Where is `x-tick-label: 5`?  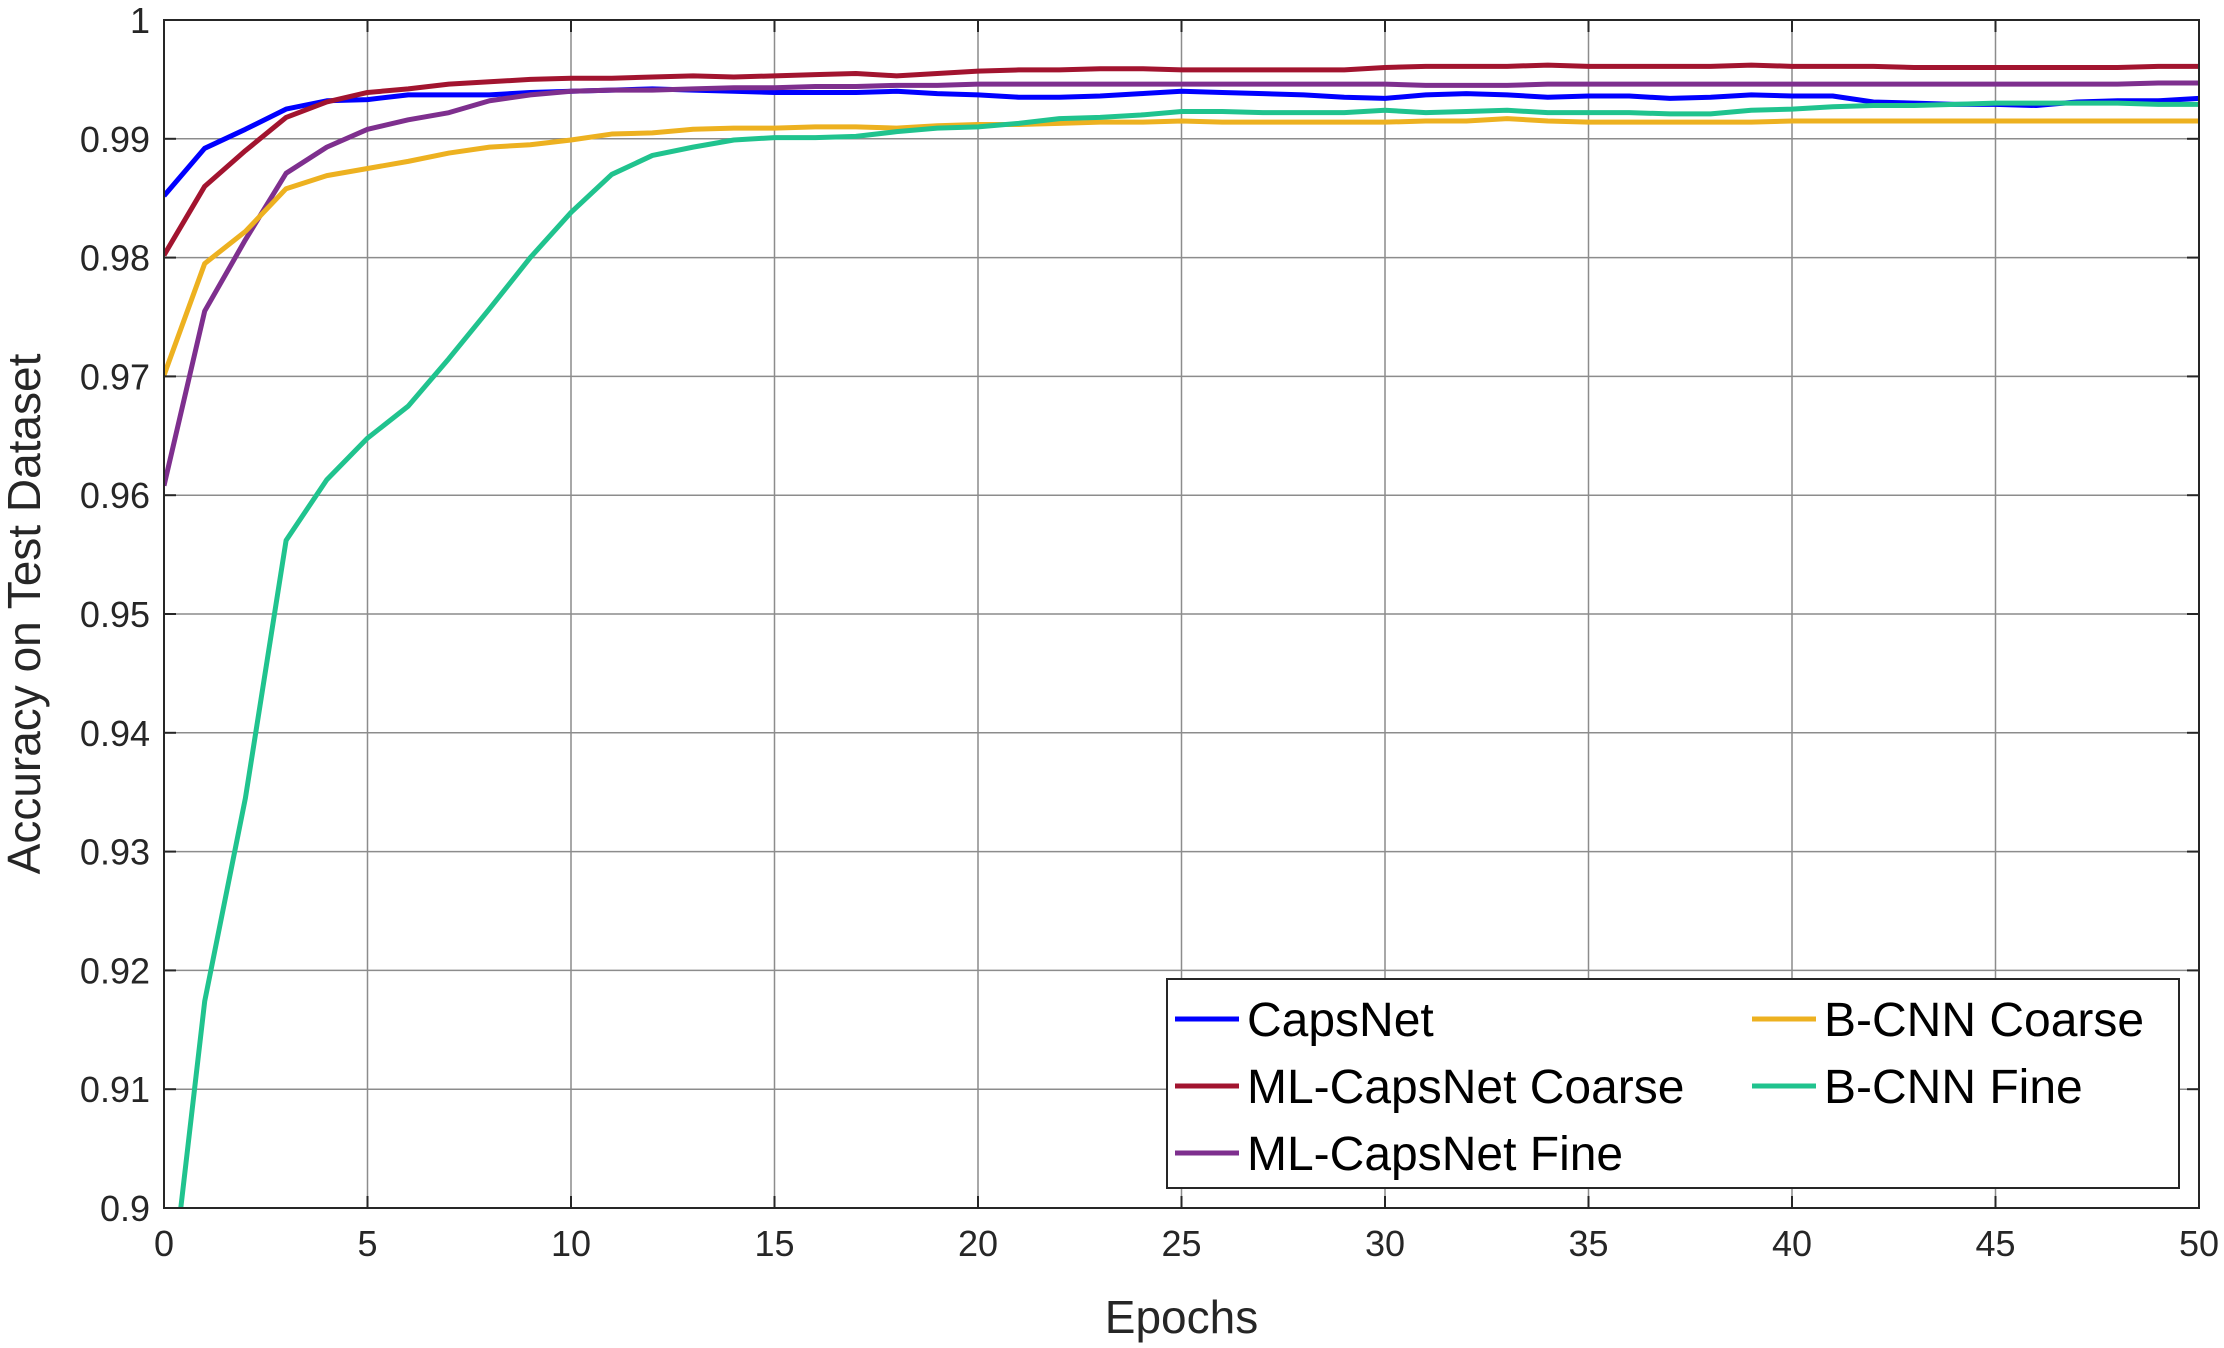
x-tick-label: 5 is located at coordinates (367, 1243).